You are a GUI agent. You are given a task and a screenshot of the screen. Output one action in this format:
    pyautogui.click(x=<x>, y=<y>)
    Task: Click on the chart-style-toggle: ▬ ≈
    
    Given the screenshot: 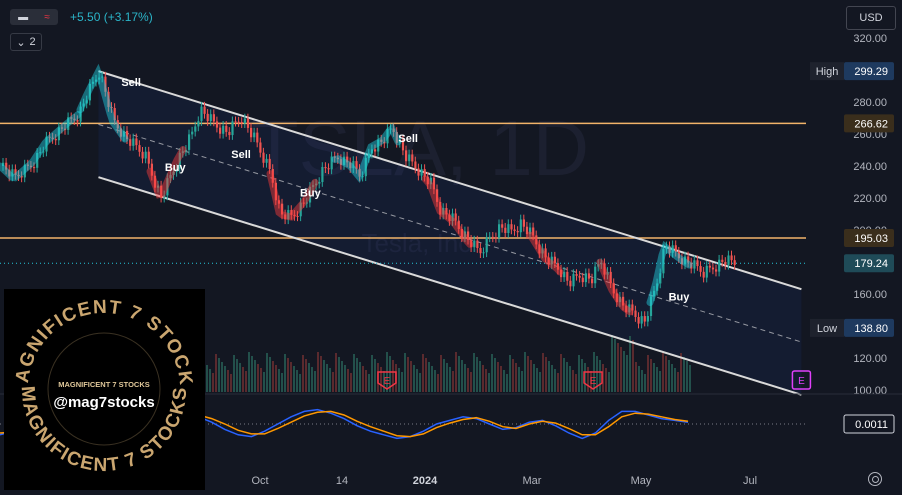 What is the action you would take?
    pyautogui.click(x=34, y=17)
    